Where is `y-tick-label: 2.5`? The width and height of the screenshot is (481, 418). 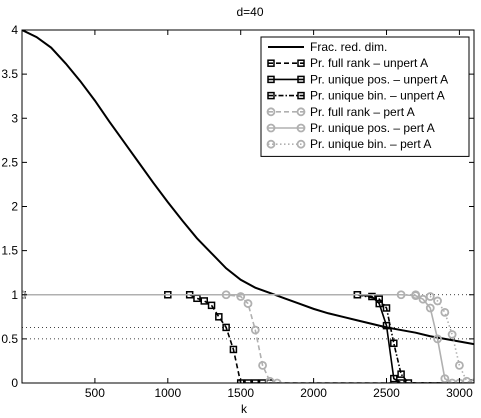 y-tick-label: 2.5 is located at coordinates (9, 162).